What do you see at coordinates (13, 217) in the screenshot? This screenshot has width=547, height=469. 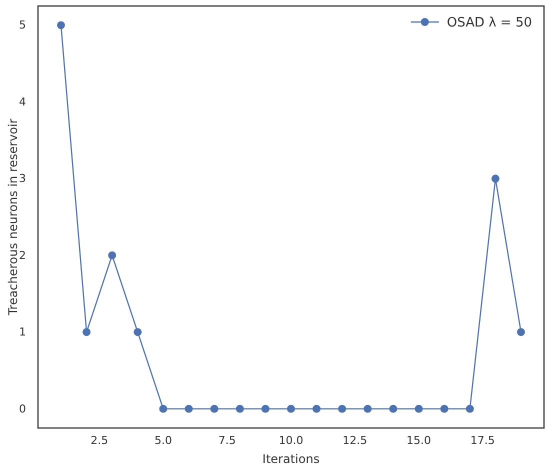 I see `y-axis-title: Treacherous neurons in reservoir` at bounding box center [13, 217].